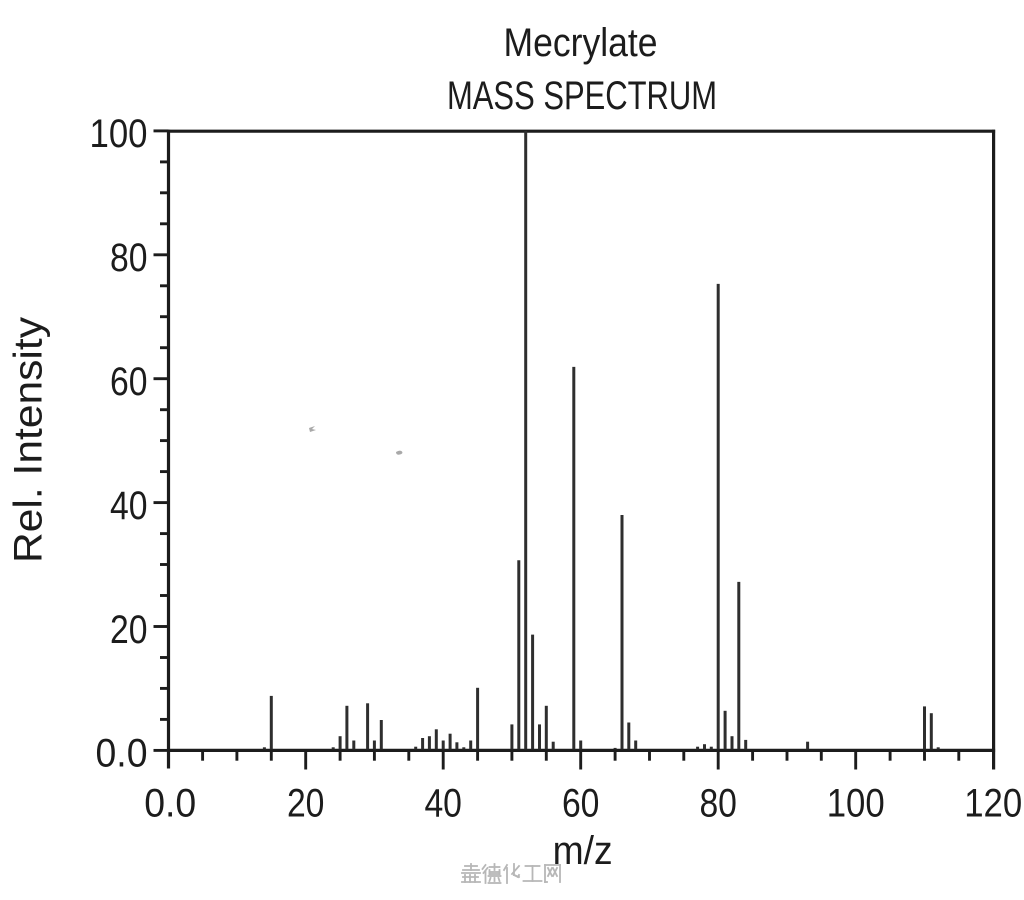 The height and width of the screenshot is (900, 1024). What do you see at coordinates (29, 440) in the screenshot?
I see `svg-text: Rel. Intensity` at bounding box center [29, 440].